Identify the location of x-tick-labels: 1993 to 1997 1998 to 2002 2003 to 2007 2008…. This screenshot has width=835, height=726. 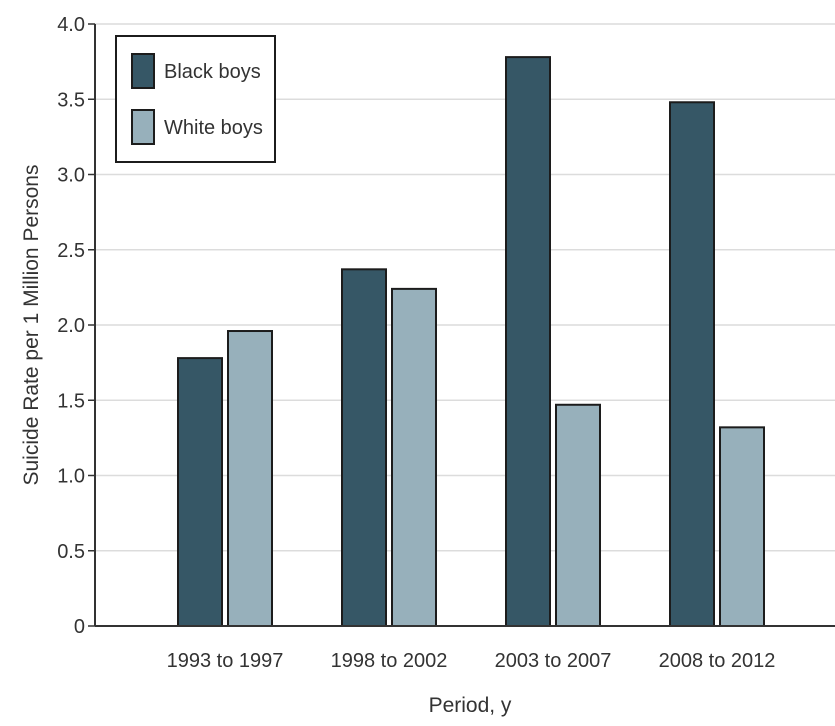
(471, 661).